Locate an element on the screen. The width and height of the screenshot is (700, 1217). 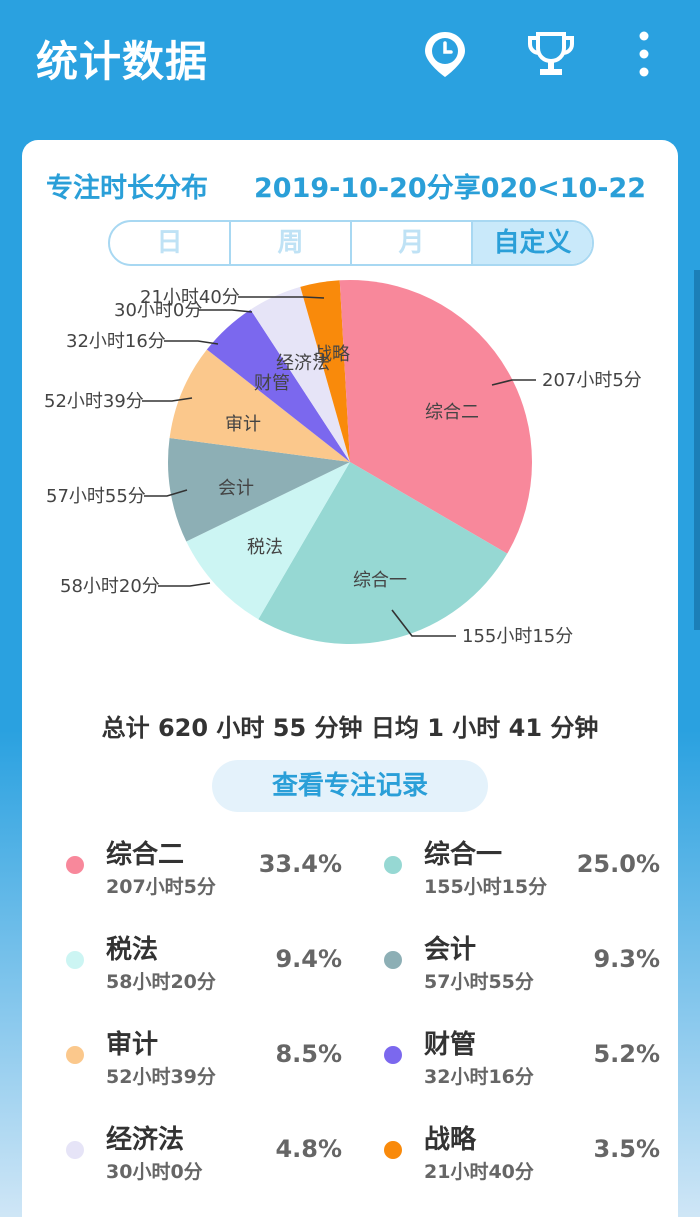
slice-duration-label: 207小时5分 is located at coordinates (592, 380).